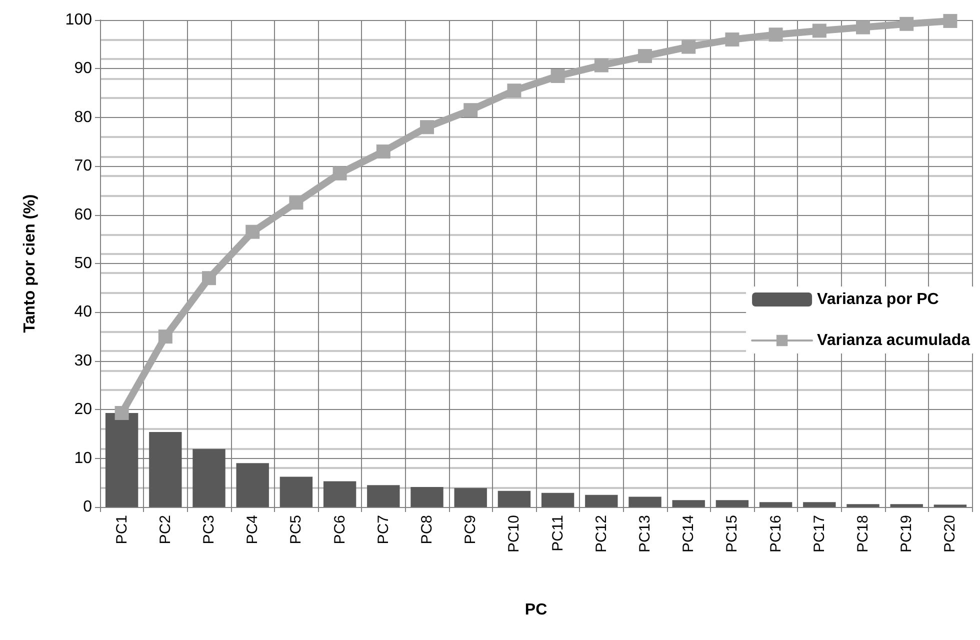 Image resolution: width=980 pixels, height=640 pixels. Describe the element at coordinates (427, 529) in the screenshot. I see `x-tick-label: PC8` at that location.